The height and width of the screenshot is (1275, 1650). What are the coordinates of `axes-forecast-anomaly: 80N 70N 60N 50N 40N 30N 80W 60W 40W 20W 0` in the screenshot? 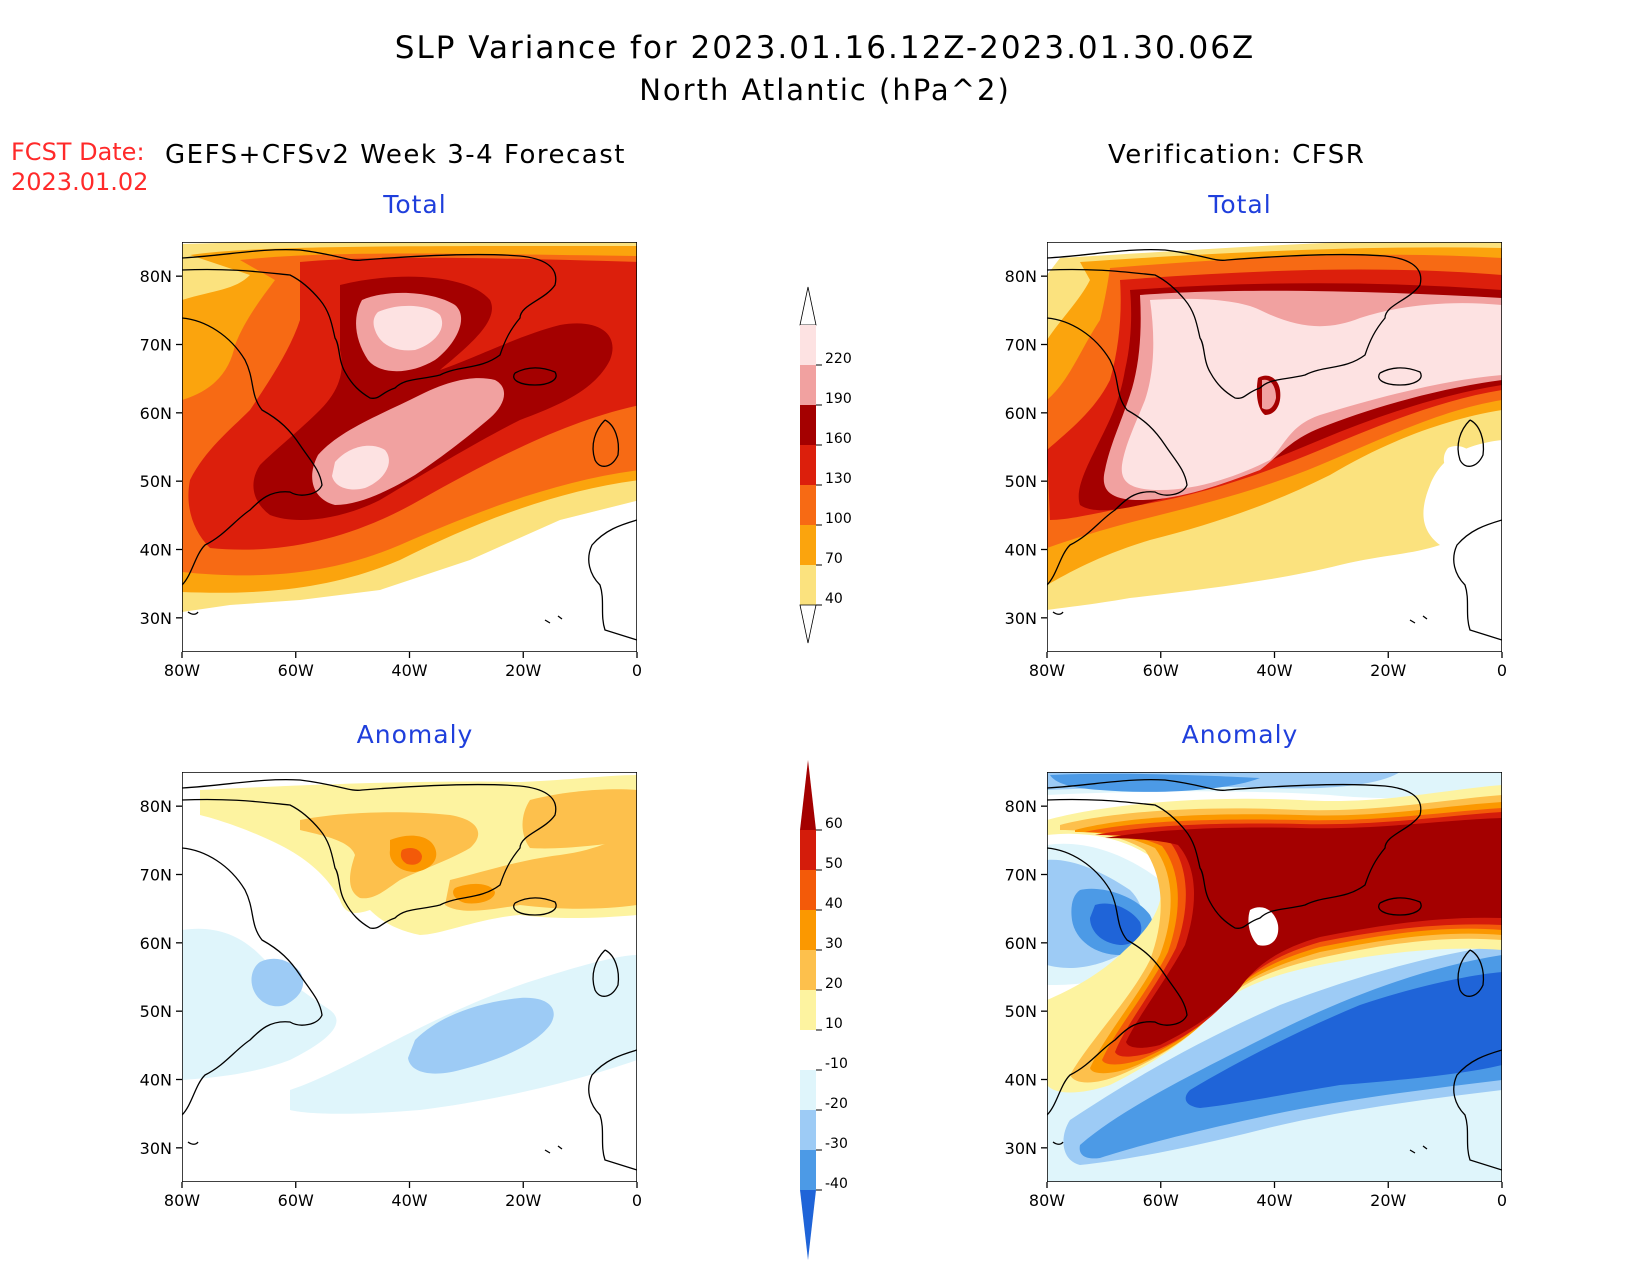 It's located at (391, 1003).